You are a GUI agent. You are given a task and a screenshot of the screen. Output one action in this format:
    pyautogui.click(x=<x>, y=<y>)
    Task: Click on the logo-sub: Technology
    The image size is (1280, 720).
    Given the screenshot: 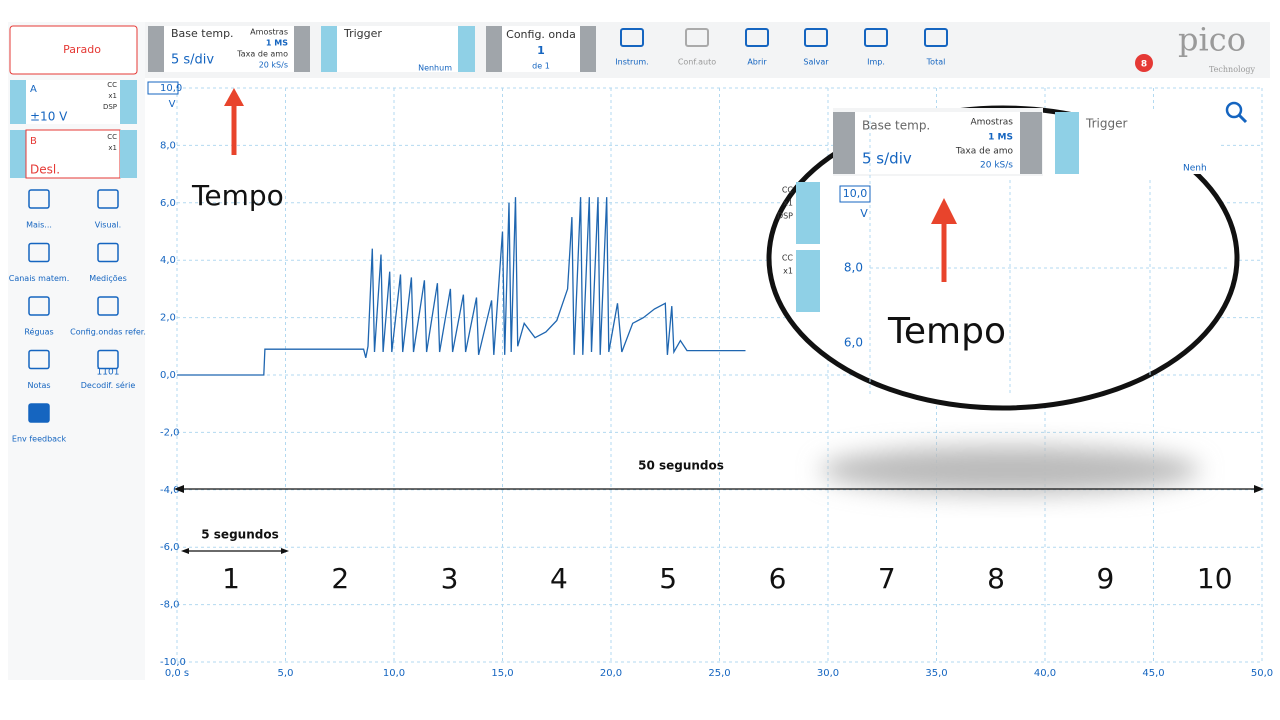 What is the action you would take?
    pyautogui.click(x=1232, y=69)
    